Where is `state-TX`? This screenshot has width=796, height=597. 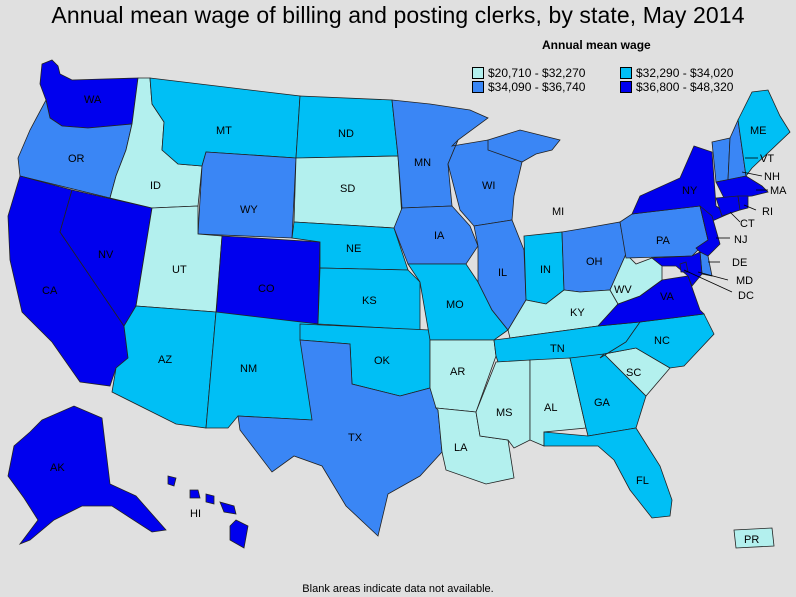 state-TX is located at coordinates (340, 438).